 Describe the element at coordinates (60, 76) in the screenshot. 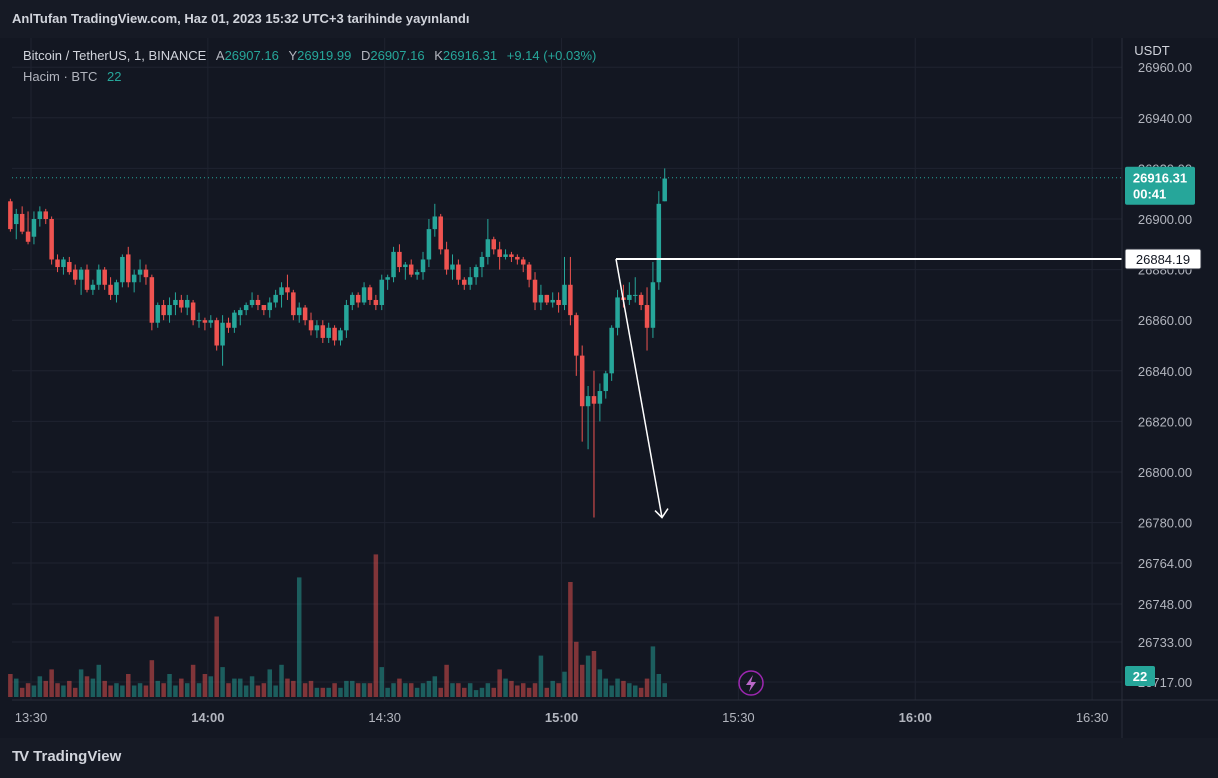

I see `volume-label: Hacim · BTC` at that location.